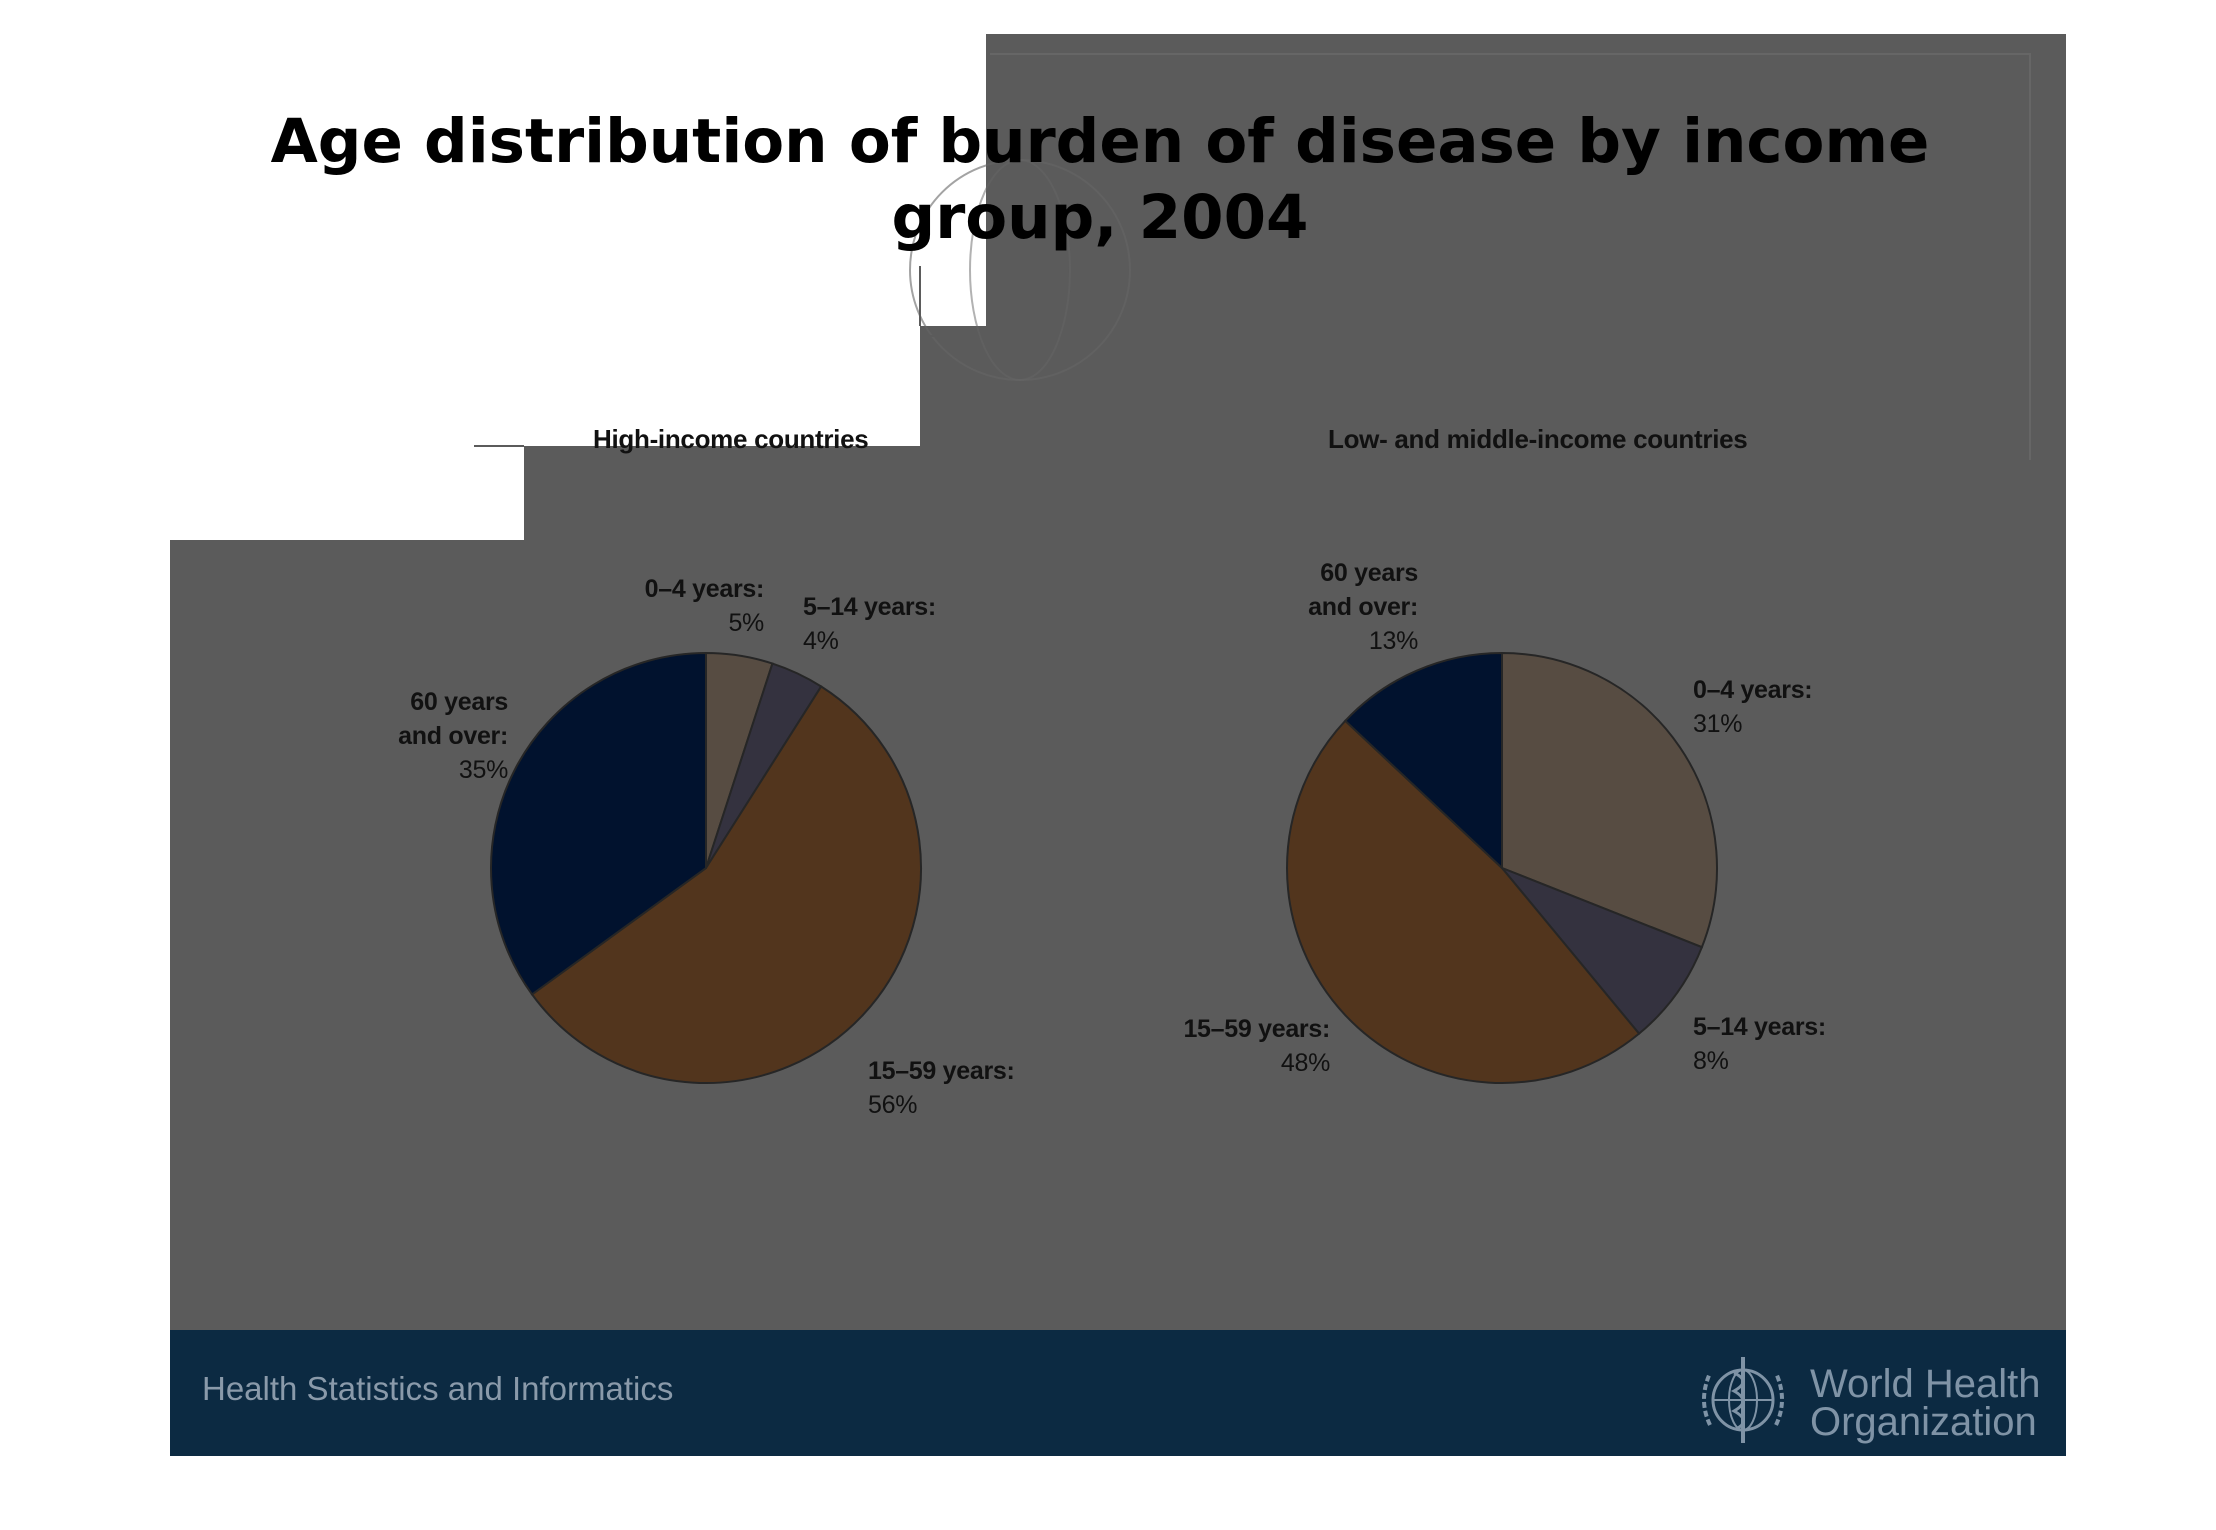 Image resolution: width=2216 pixels, height=1530 pixels. Describe the element at coordinates (1793, 1044) in the screenshot. I see `slice-label-lmi-5-14: 5–14 years: 8%` at that location.